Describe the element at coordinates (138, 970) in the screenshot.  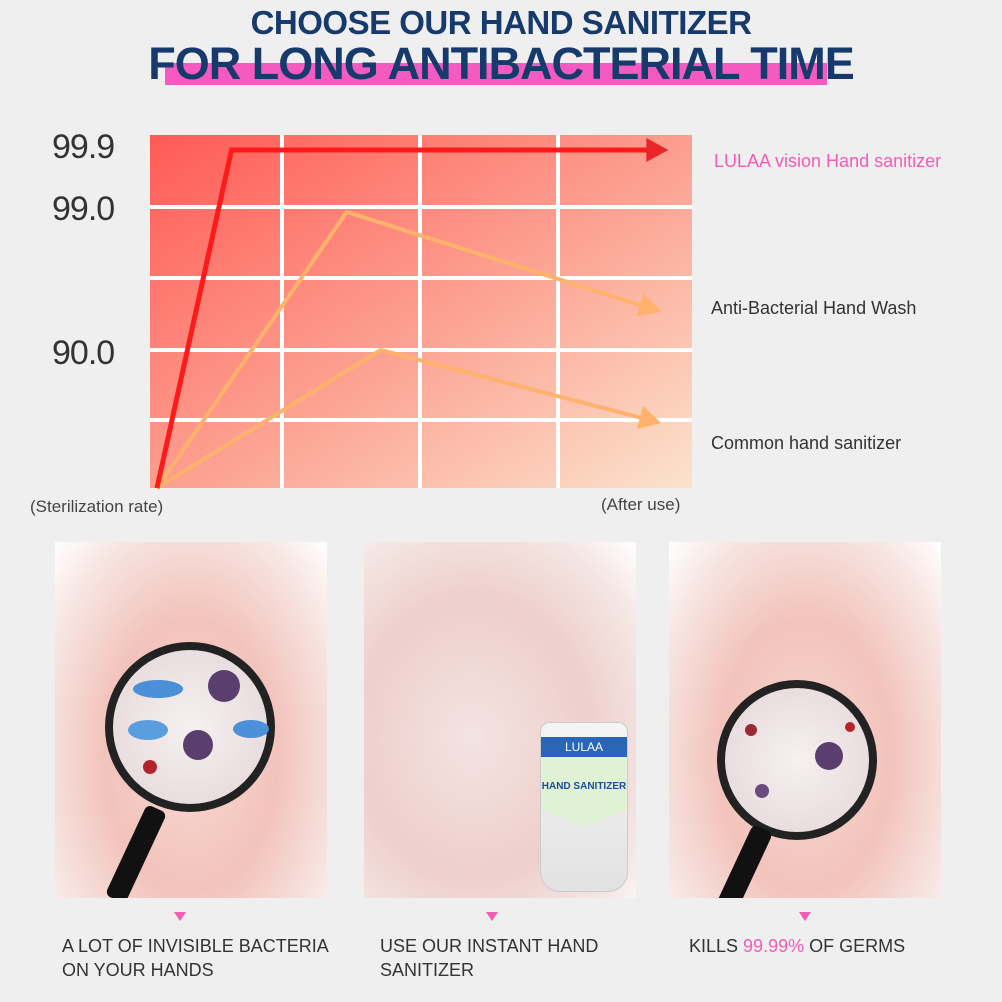
I see `caption-line: ON YOUR HANDS` at that location.